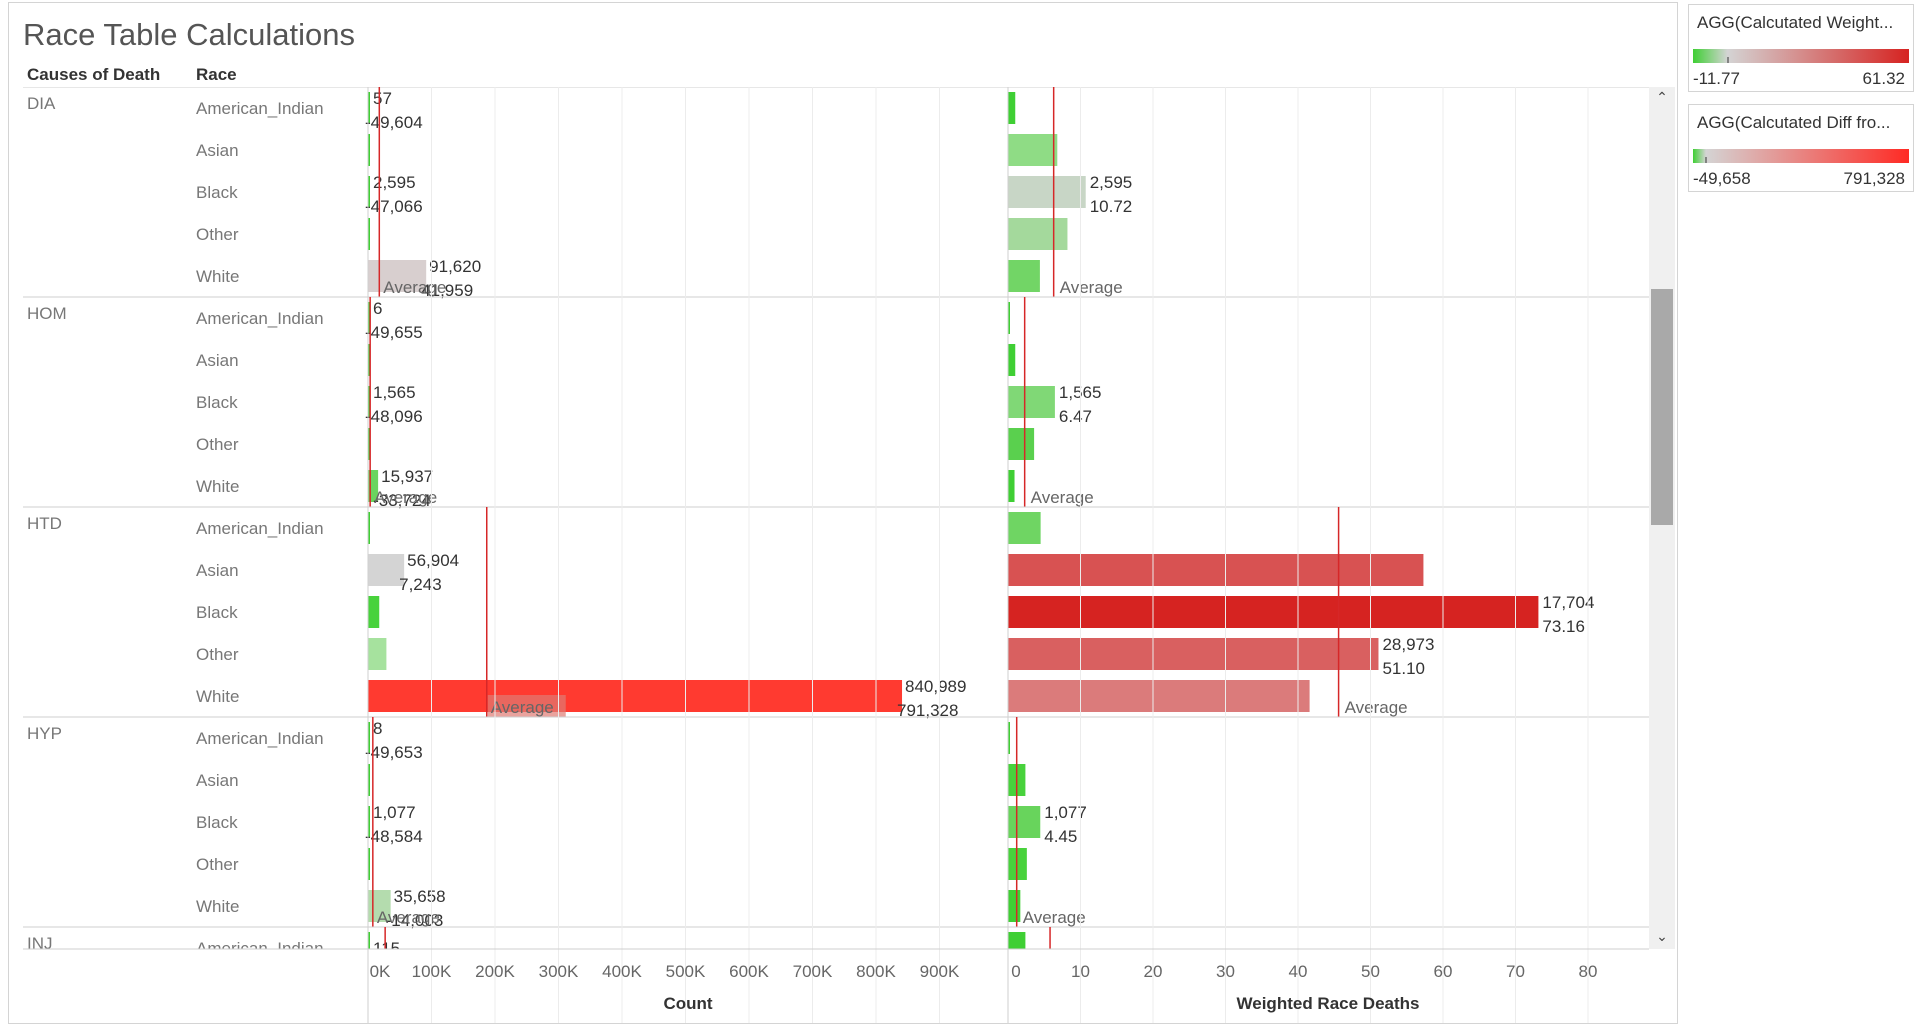 The height and width of the screenshot is (1029, 1920). Describe the element at coordinates (1568, 602) in the screenshot. I see `weighted-count-label: 17,704` at that location.